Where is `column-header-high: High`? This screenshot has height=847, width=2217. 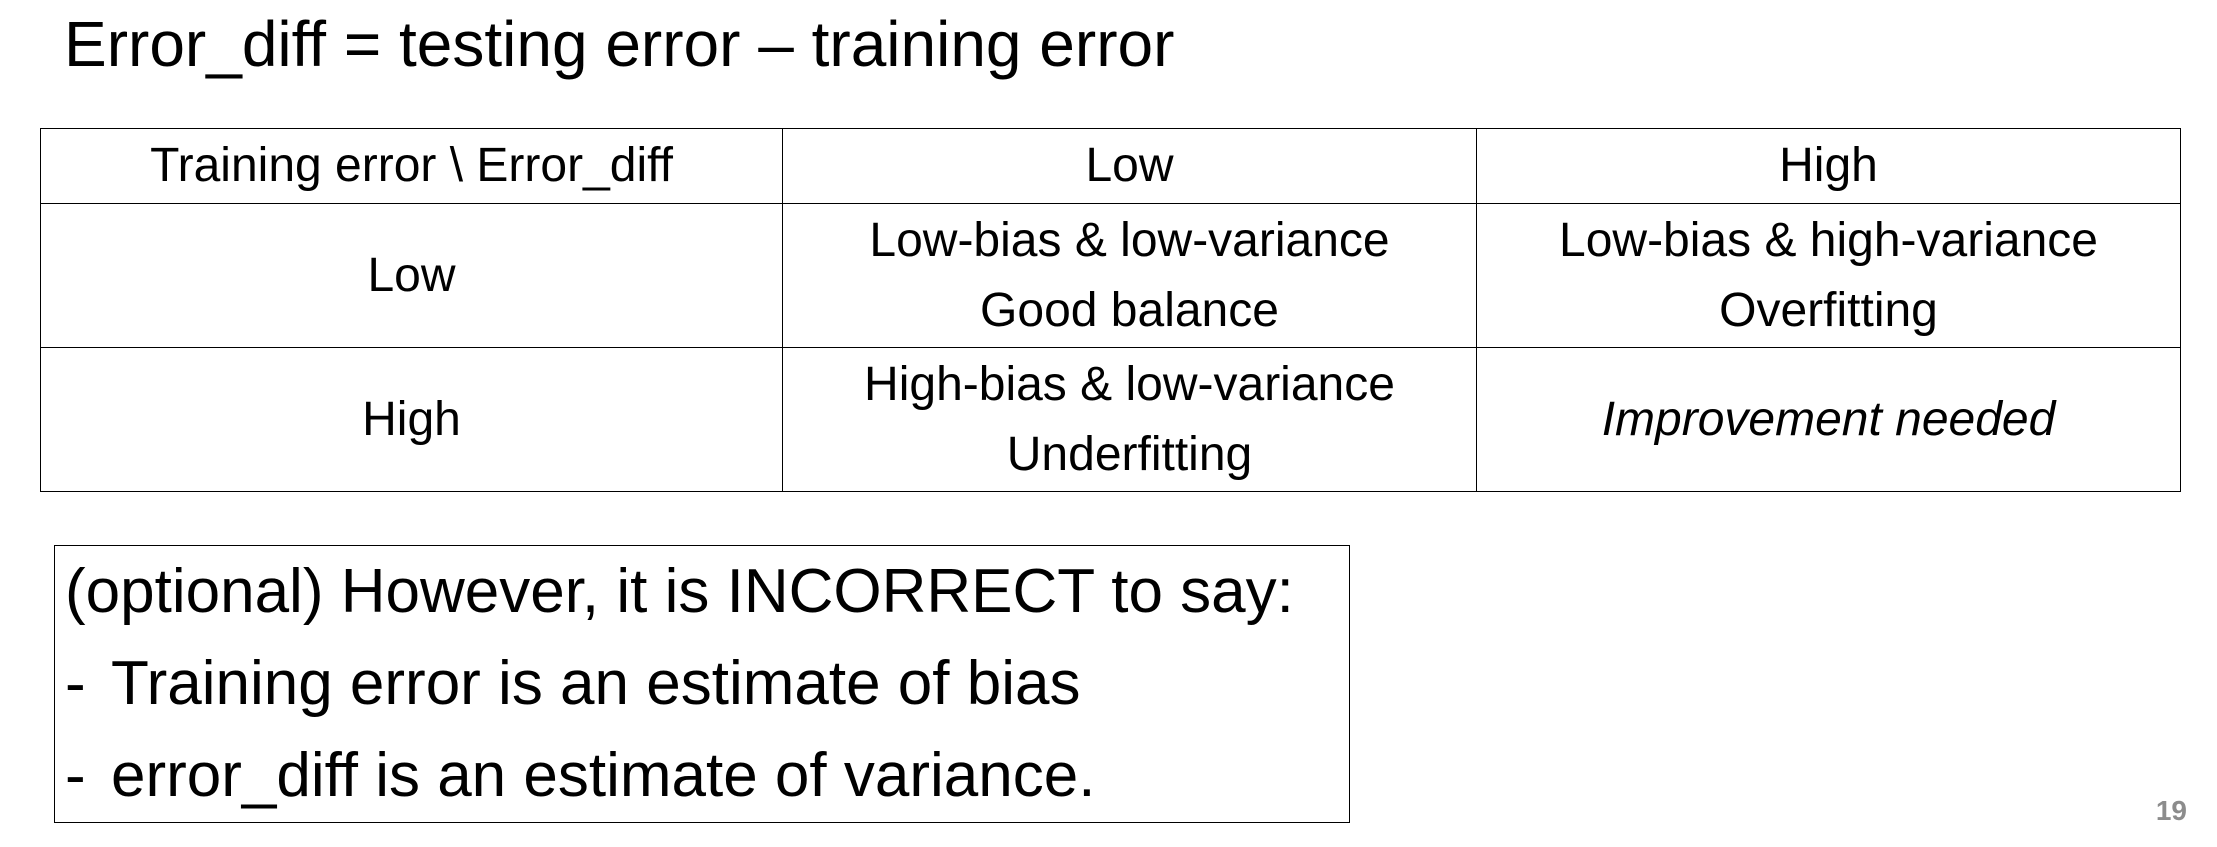
column-header-high: High is located at coordinates (1828, 166).